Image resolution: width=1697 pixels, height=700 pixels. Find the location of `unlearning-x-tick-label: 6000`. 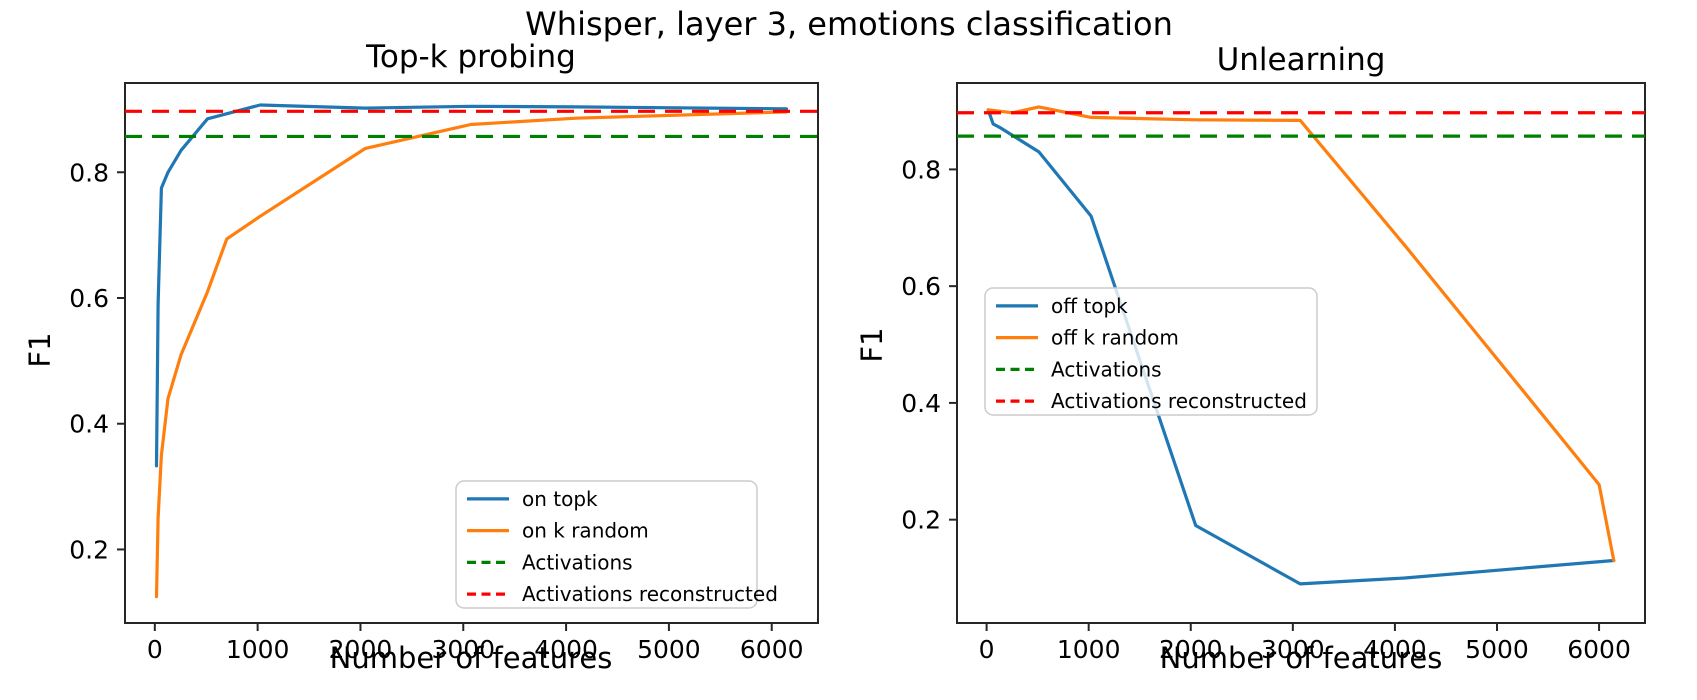

unlearning-x-tick-label: 6000 is located at coordinates (1599, 649).